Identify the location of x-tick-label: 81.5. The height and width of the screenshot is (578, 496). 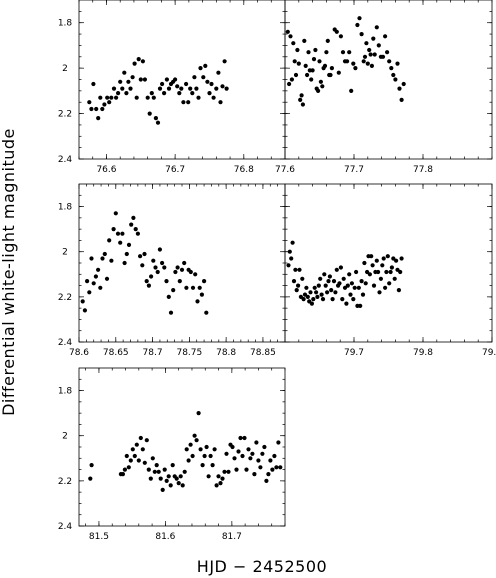
(99, 537).